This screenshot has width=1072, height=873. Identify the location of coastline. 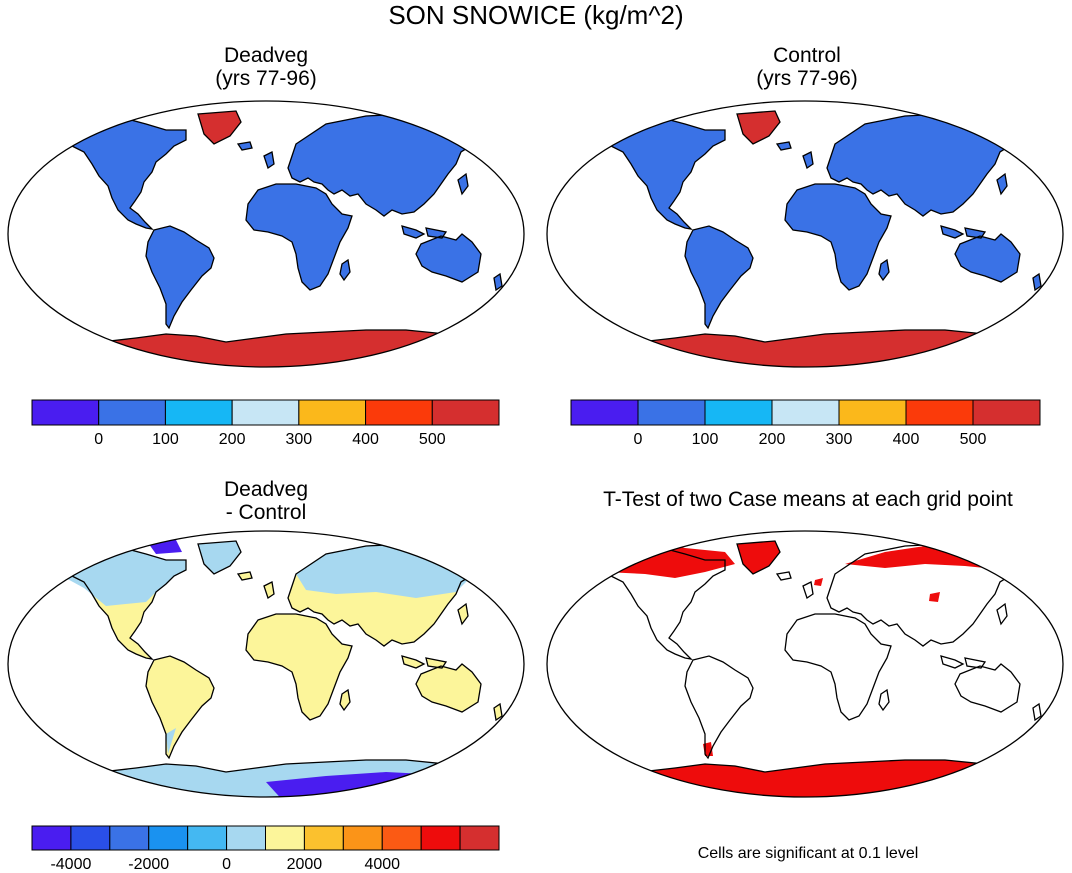
(815, 658).